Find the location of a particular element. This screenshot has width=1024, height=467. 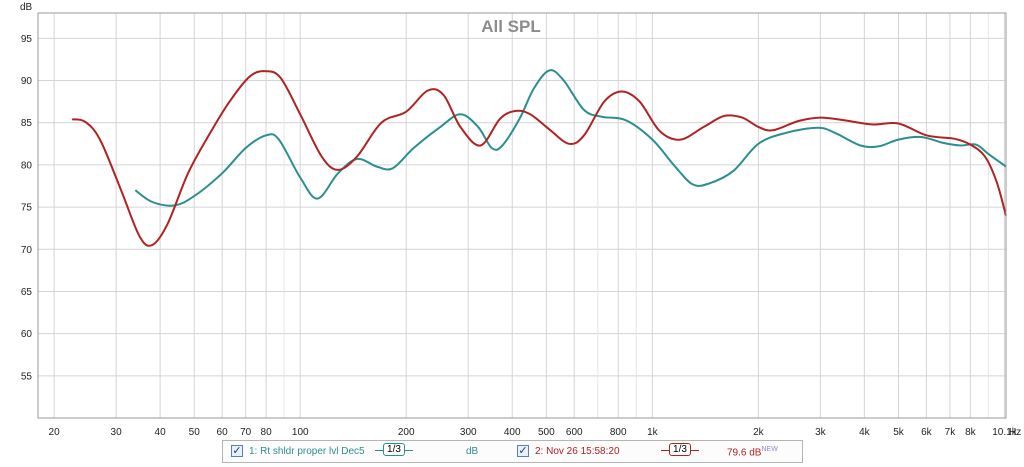

series2-line-right is located at coordinates (695, 450).